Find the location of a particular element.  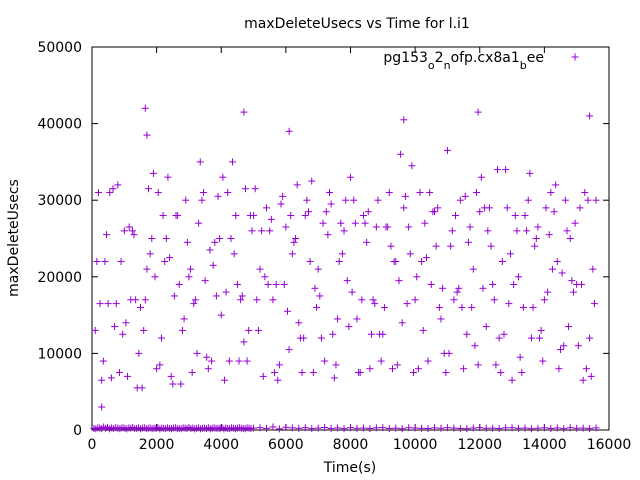

y-tick-label: 30000 is located at coordinates (59, 201).